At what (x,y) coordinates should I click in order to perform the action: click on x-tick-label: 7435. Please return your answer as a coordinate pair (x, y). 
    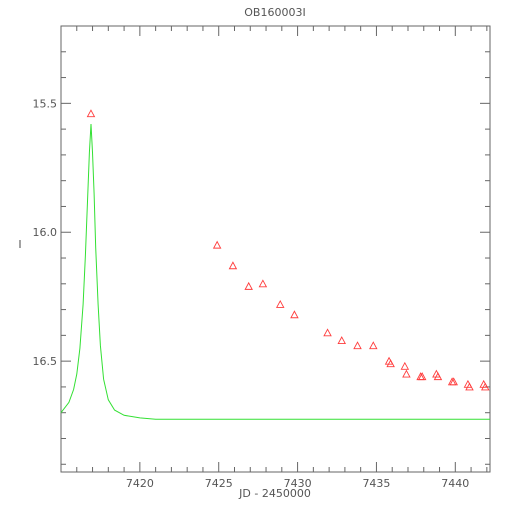
    Looking at the image, I should click on (376, 483).